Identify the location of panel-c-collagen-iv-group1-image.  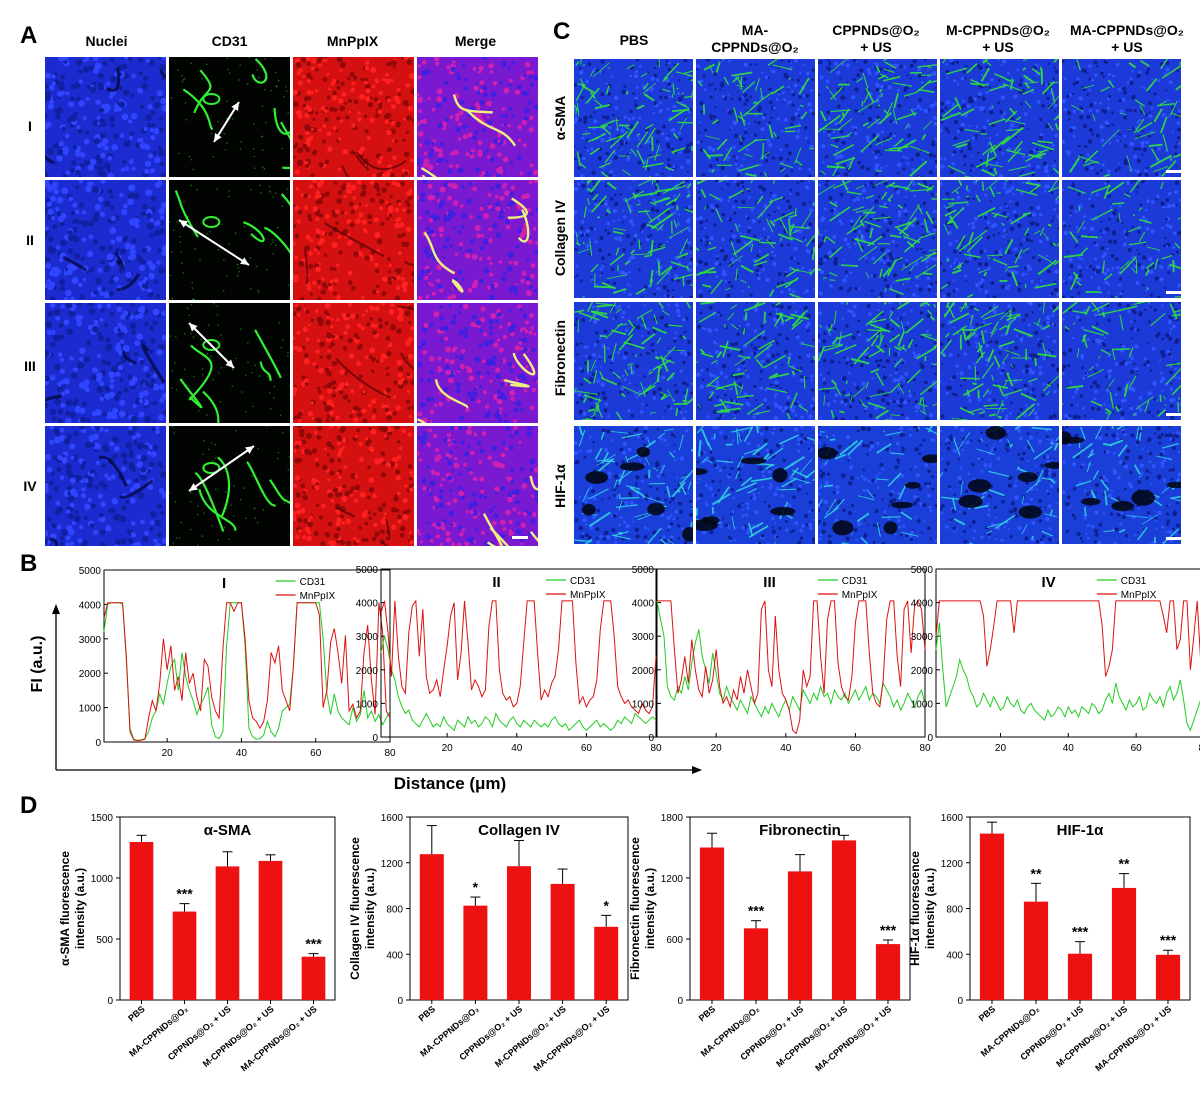
(633, 239).